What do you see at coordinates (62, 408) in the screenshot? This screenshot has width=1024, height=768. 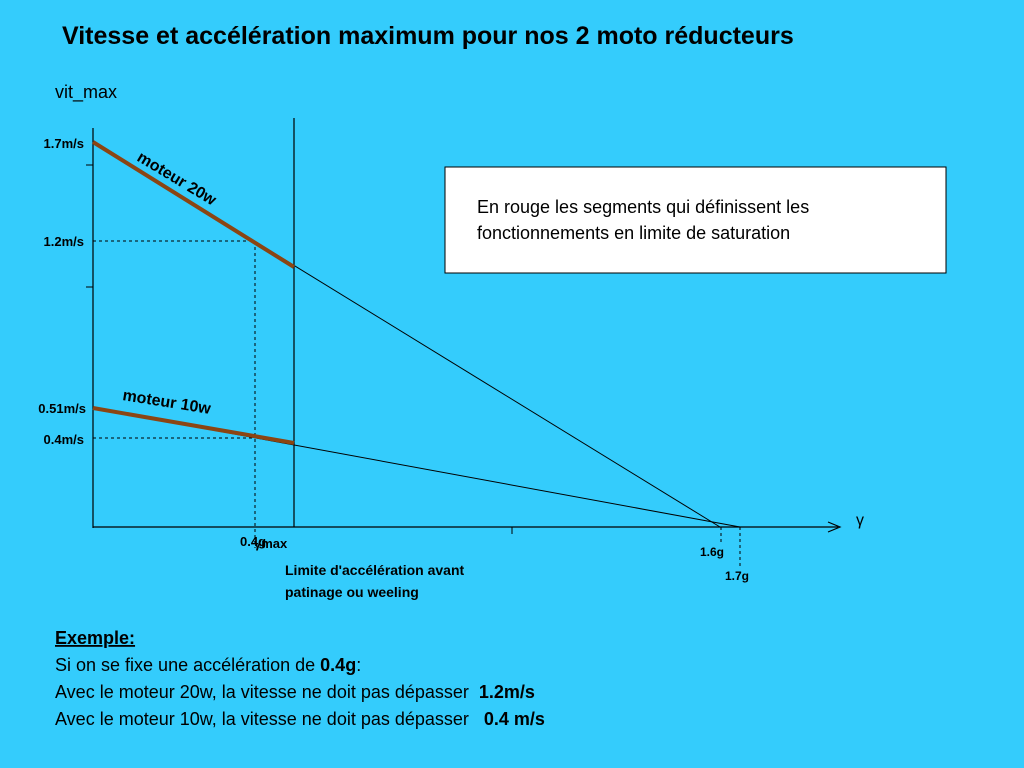 I see `y-label: 0.51m/s` at bounding box center [62, 408].